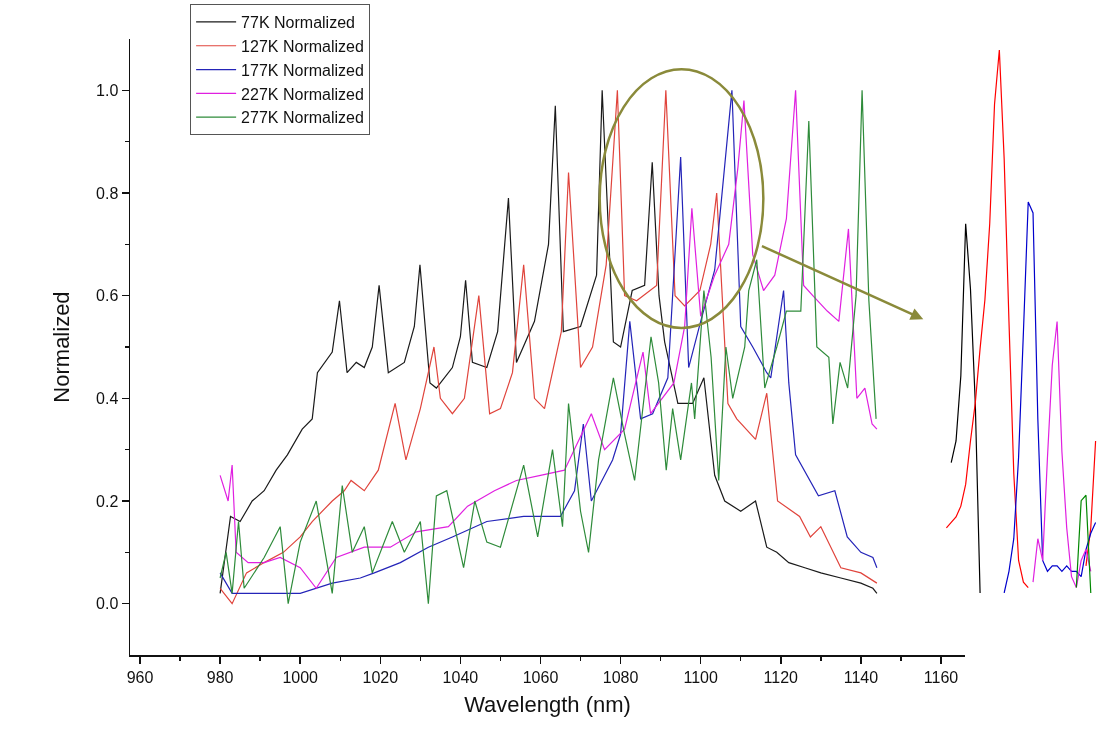 Image resolution: width=1100 pixels, height=751 pixels. I want to click on y-tick-label: 0.8, so click(107, 193).